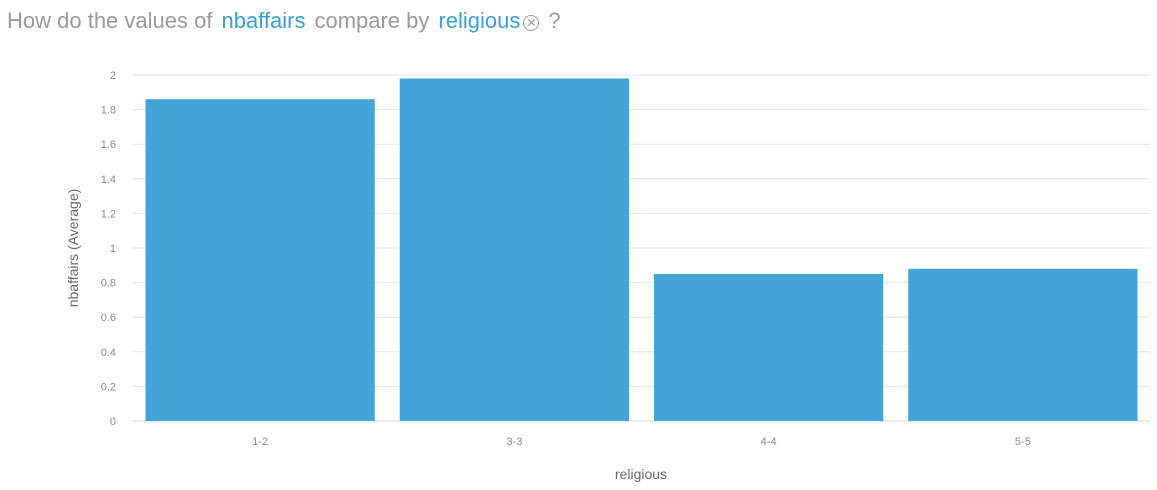 The width and height of the screenshot is (1157, 490). Describe the element at coordinates (108, 284) in the screenshot. I see `y-tick-label: 0.8` at that location.